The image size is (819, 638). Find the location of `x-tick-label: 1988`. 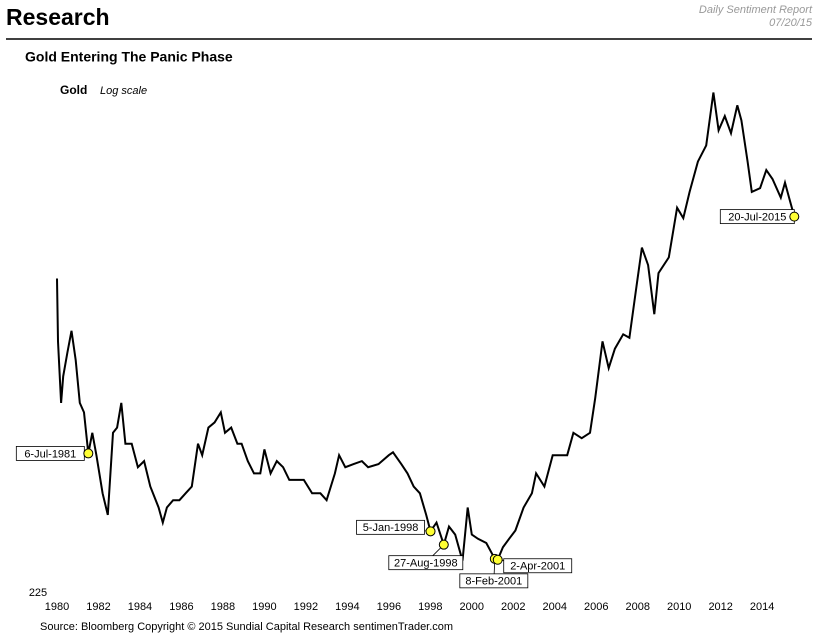

x-tick-label: 1988 is located at coordinates (223, 607).